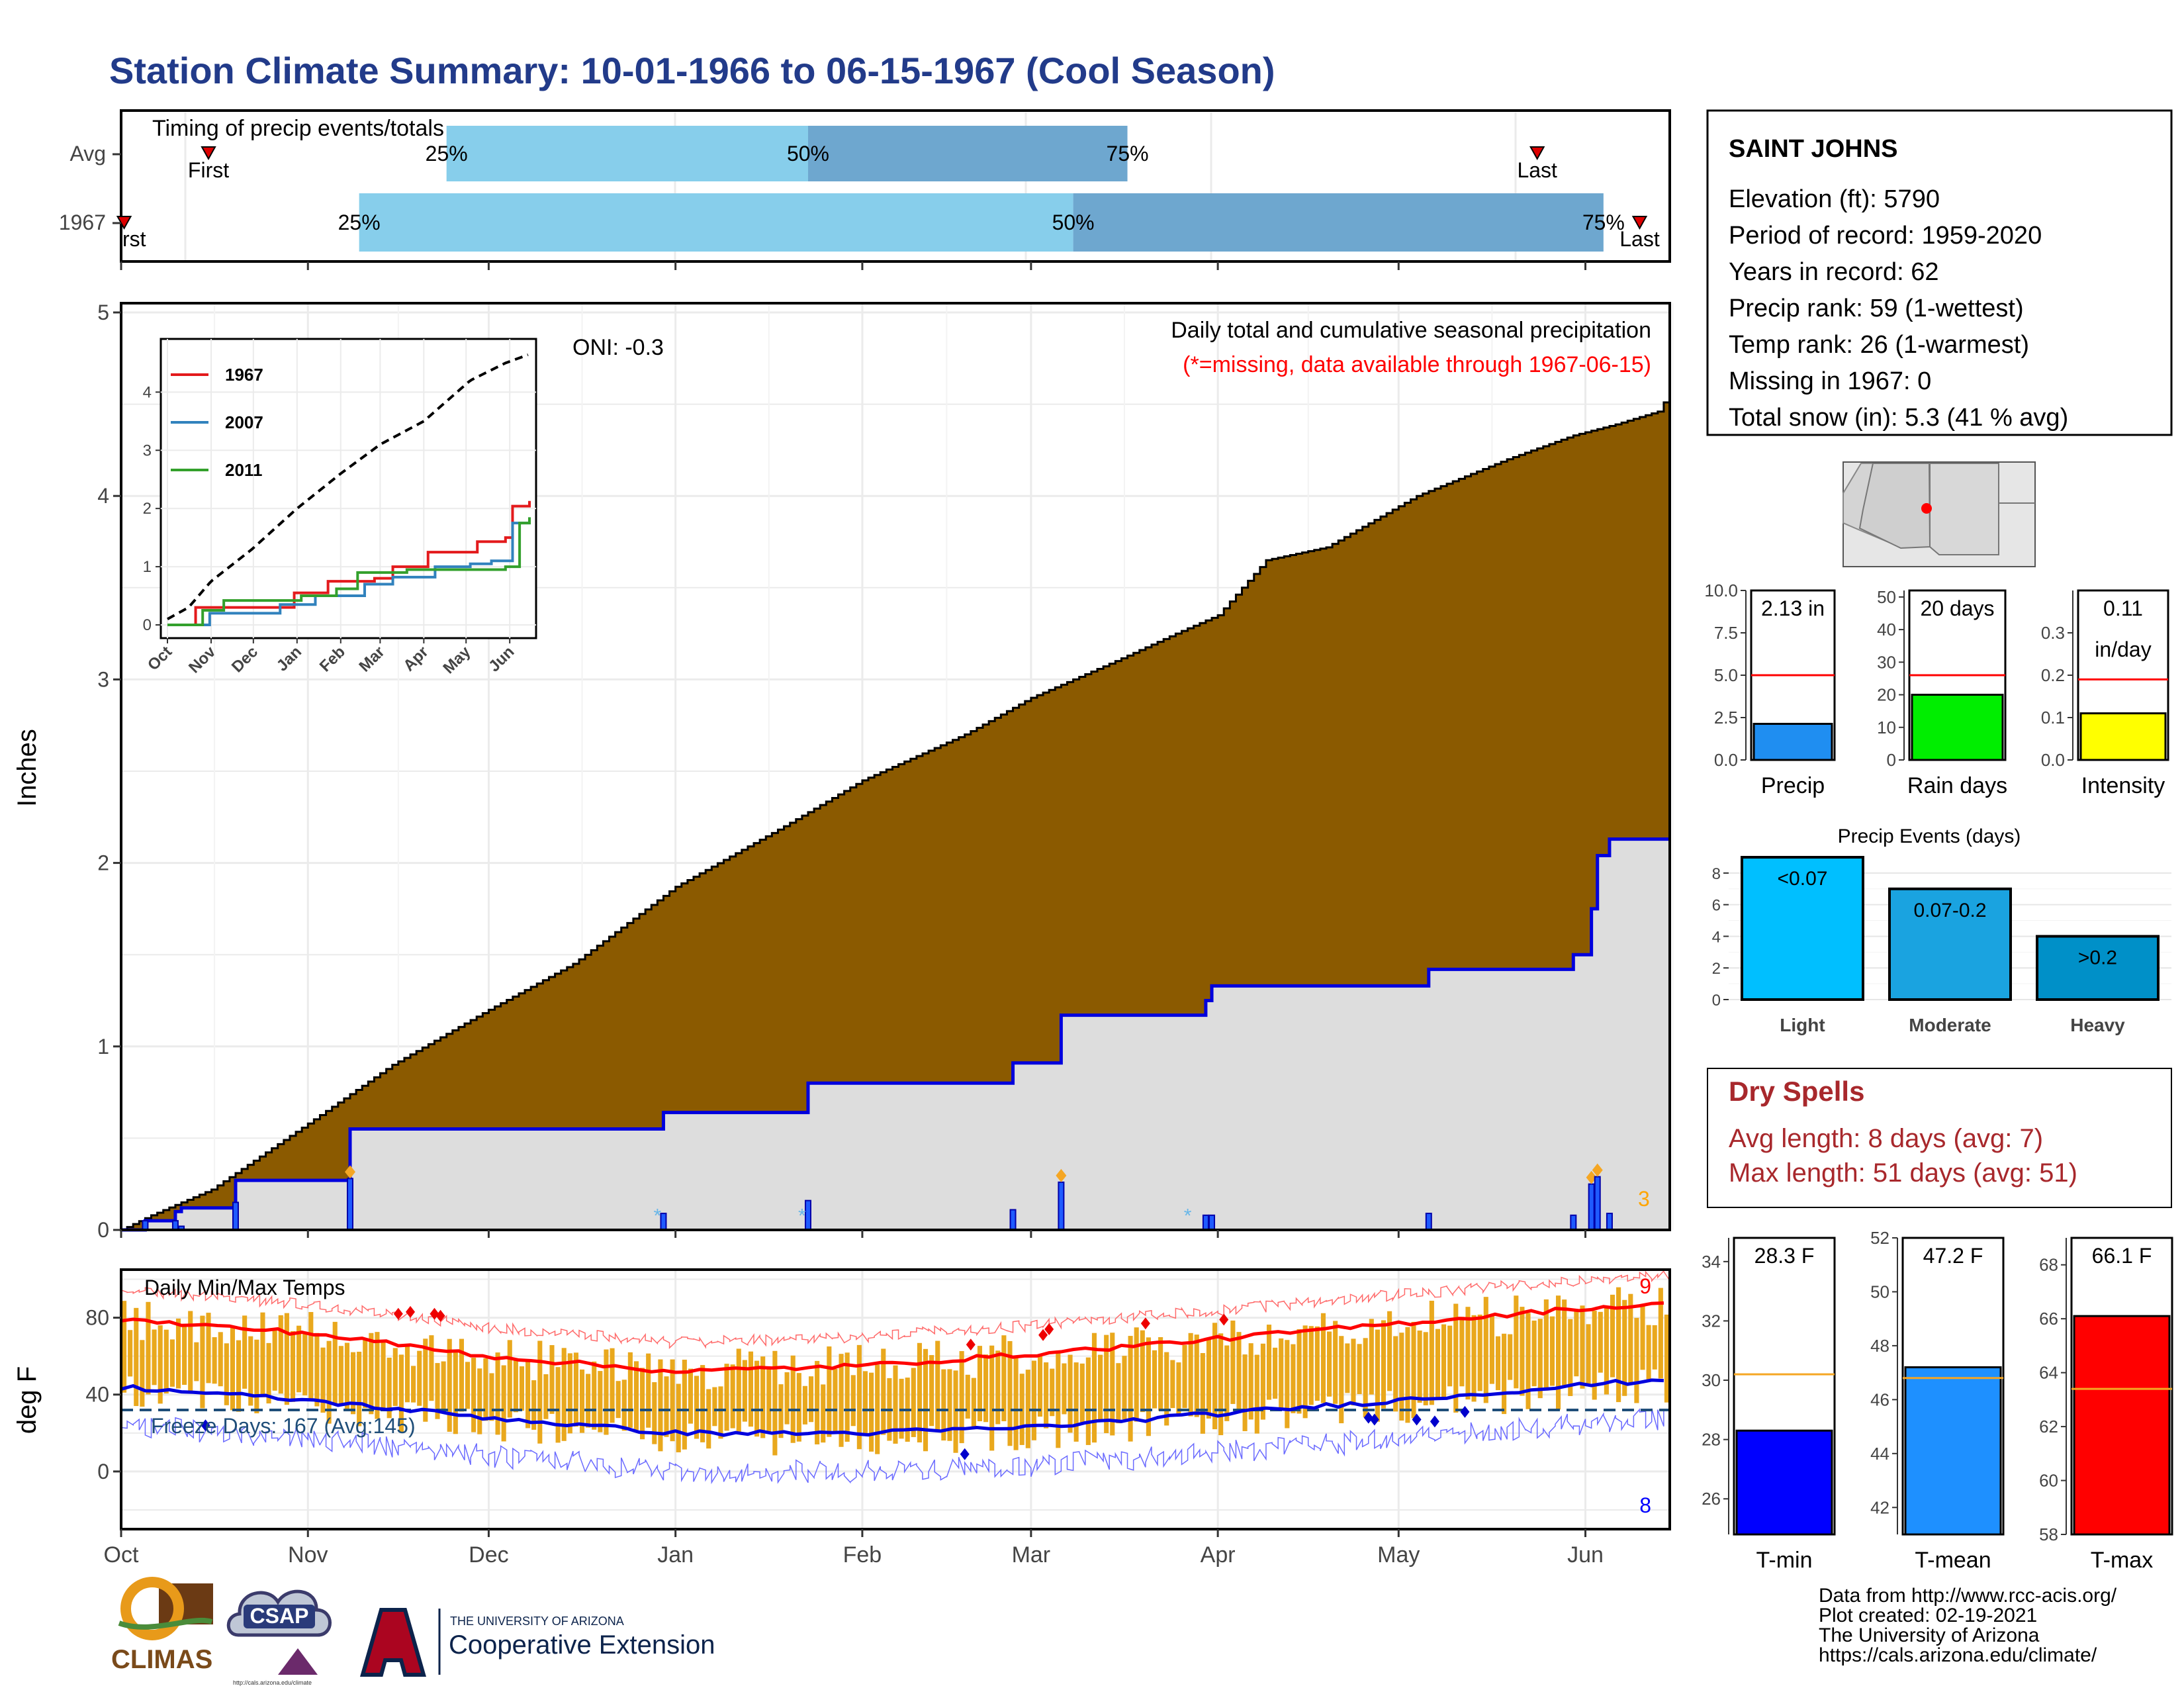 This screenshot has width=2184, height=1688. What do you see at coordinates (1950, 1025) in the screenshot?
I see `events-category-label: Moderate` at bounding box center [1950, 1025].